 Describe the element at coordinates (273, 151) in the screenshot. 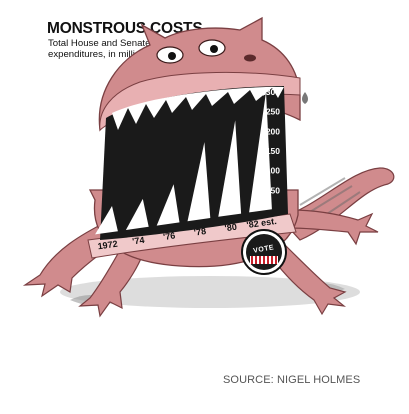

I see `y-tick-label: 150` at that location.